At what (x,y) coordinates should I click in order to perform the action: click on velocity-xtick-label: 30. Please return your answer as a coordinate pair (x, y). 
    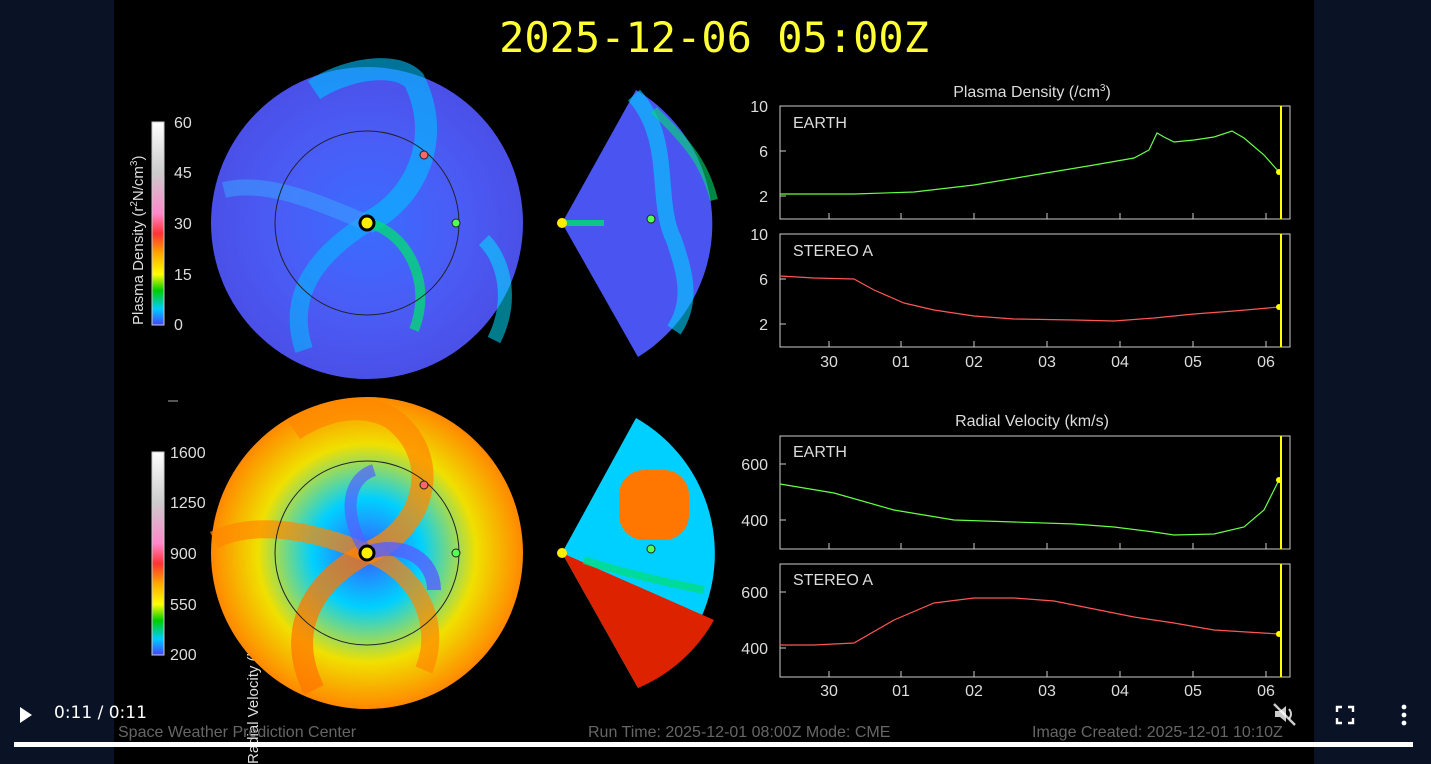
    Looking at the image, I should click on (829, 691).